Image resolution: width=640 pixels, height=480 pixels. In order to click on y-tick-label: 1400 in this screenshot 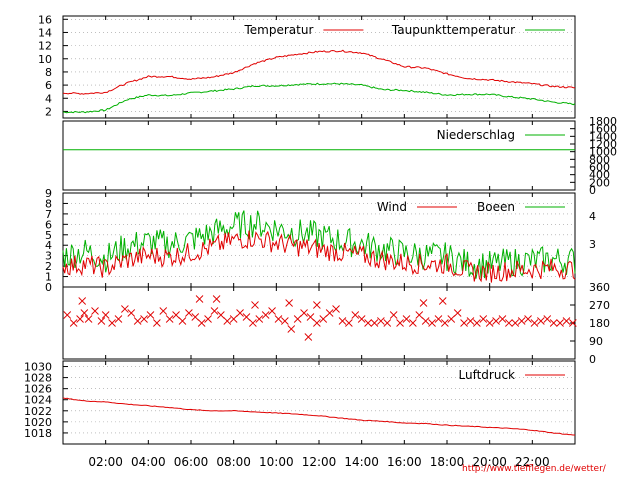, I will do `click(603, 136)`.